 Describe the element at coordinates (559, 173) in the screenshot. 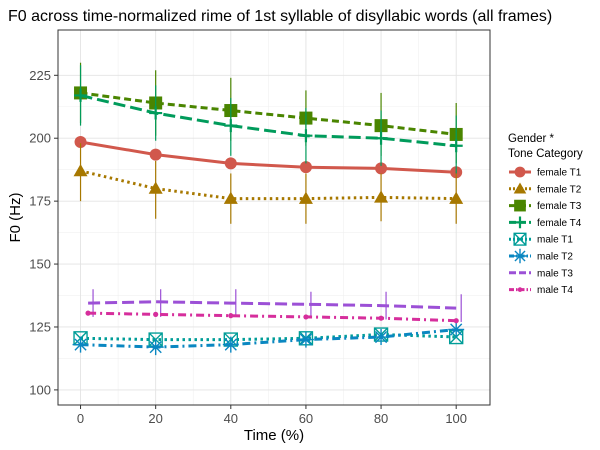

I see `legend-label: female T1` at that location.